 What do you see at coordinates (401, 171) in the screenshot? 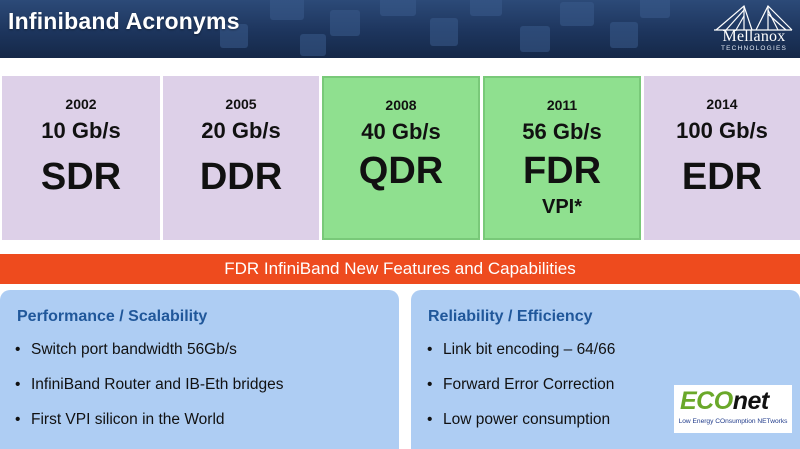
I see `generation-acronym: QDR` at bounding box center [401, 171].